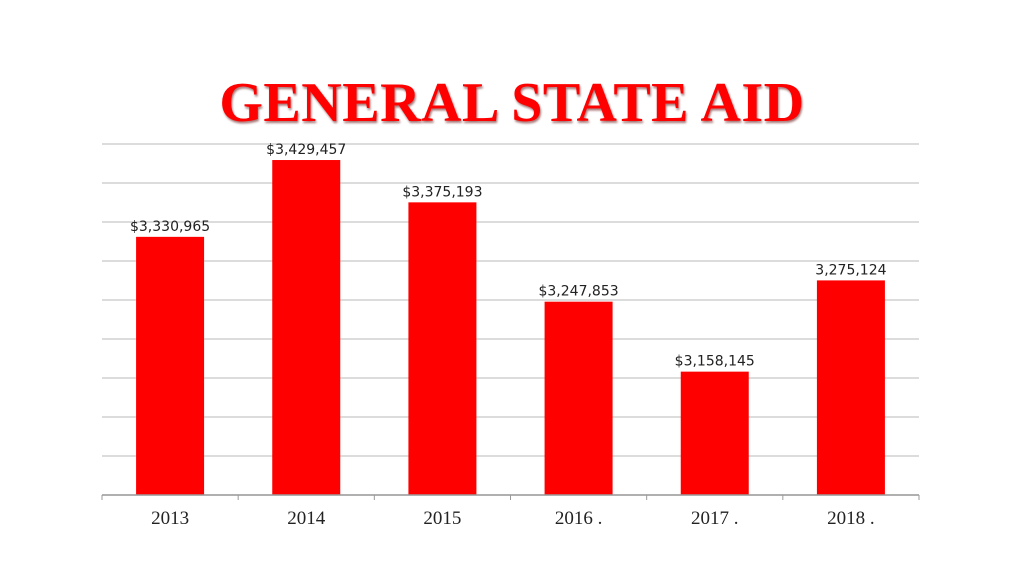 This screenshot has width=1024, height=576. I want to click on data-label-2: $3,375,193, so click(442, 192).